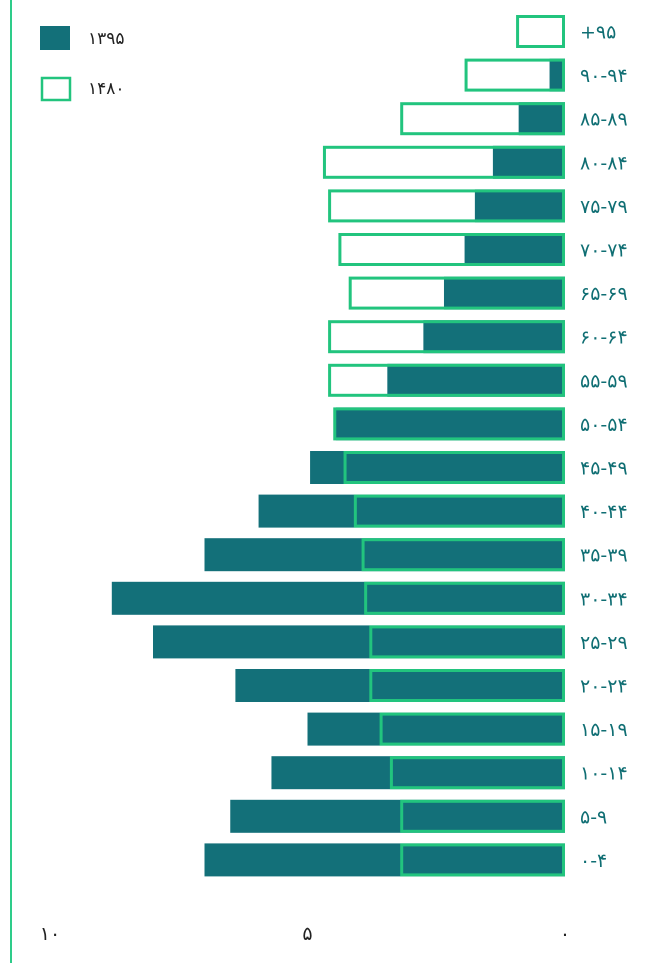 This screenshot has height=963, width=659. What do you see at coordinates (604, 294) in the screenshot?
I see `category-label-6: ۶۵-۶۹` at bounding box center [604, 294].